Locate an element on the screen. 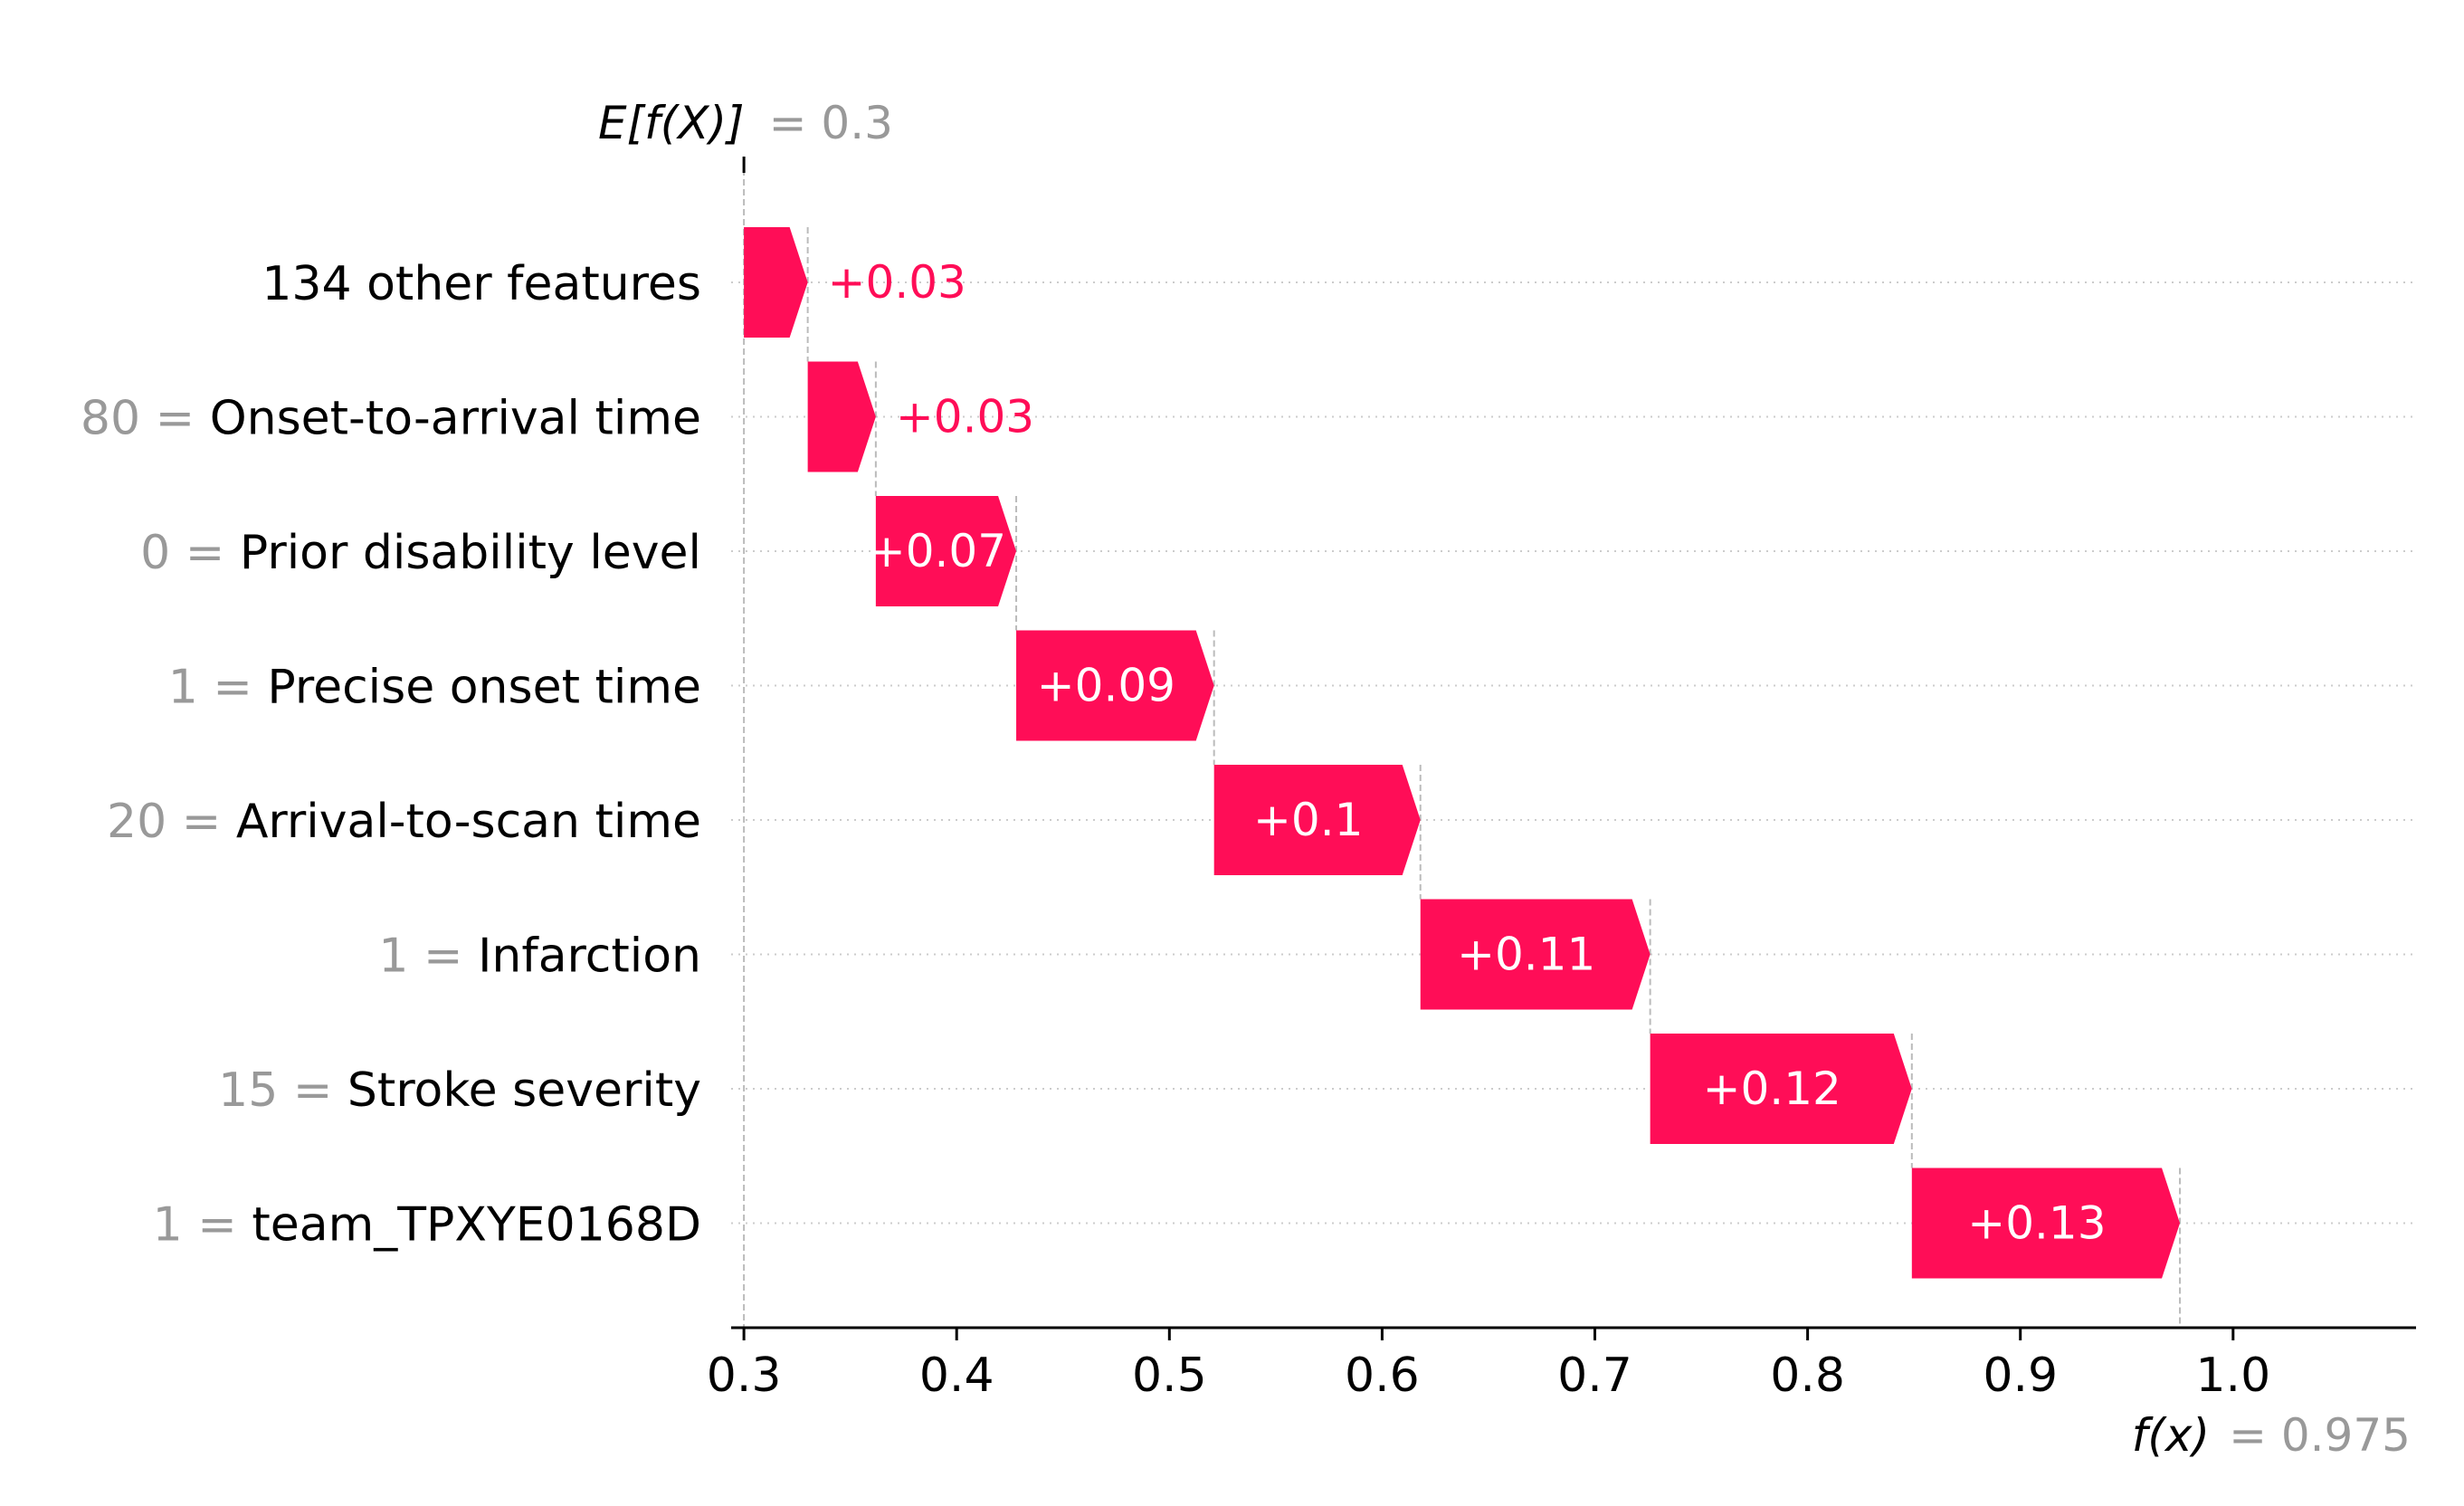 Image resolution: width=2464 pixels, height=1506 pixels. feature-label: 15 = Stroke severity is located at coordinates (459, 1090).